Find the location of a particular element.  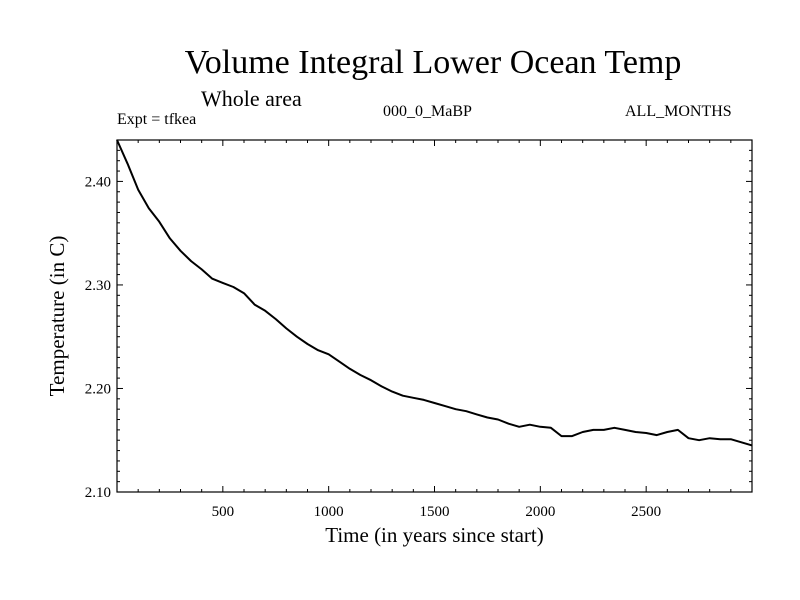

chart-title: Volume Integral Lower Ocean Temp is located at coordinates (433, 62).